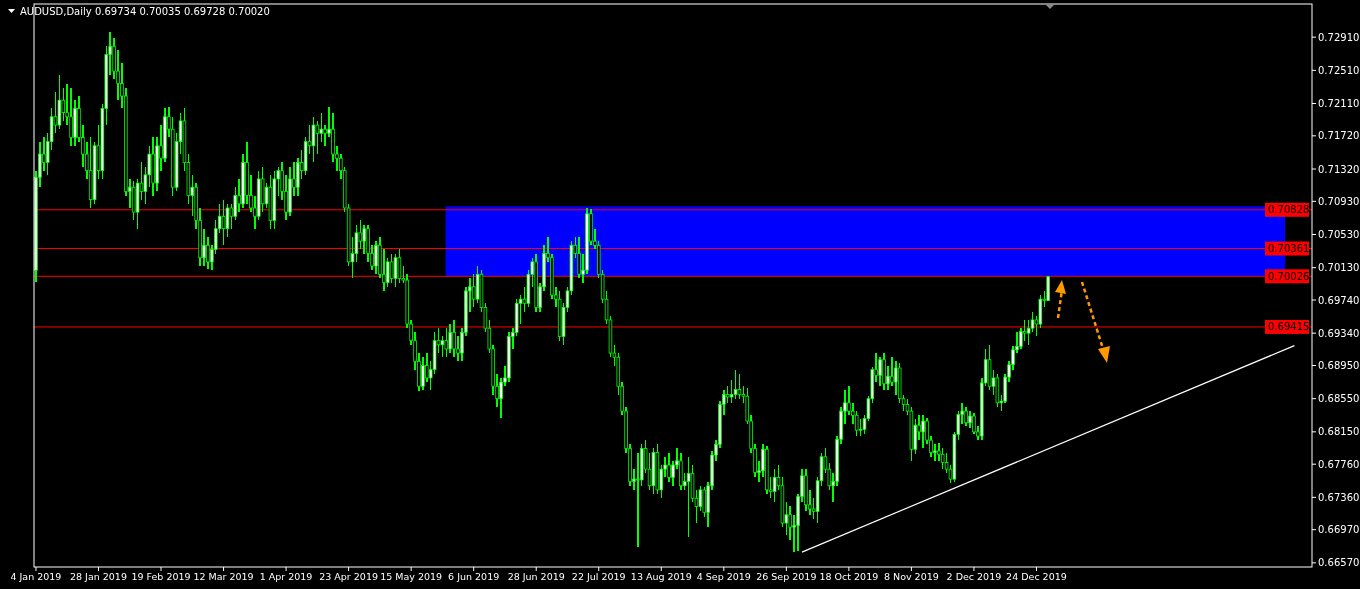 This screenshot has width=1360, height=589. Describe the element at coordinates (411, 576) in the screenshot. I see `x-tick-label: 15 May 2019` at that location.